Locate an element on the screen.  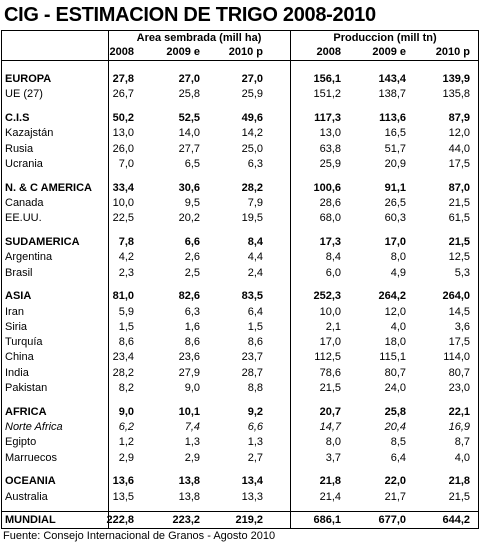
cell: 264,0 is located at coordinates (456, 296).